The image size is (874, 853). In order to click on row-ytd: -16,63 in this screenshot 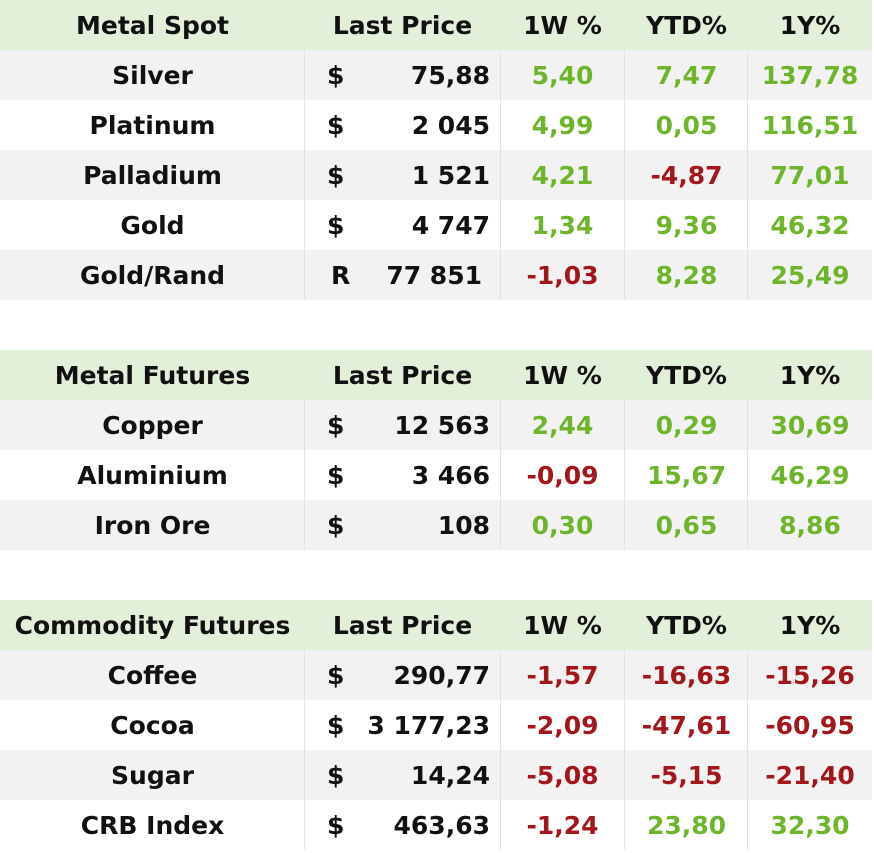, I will do `click(686, 675)`.